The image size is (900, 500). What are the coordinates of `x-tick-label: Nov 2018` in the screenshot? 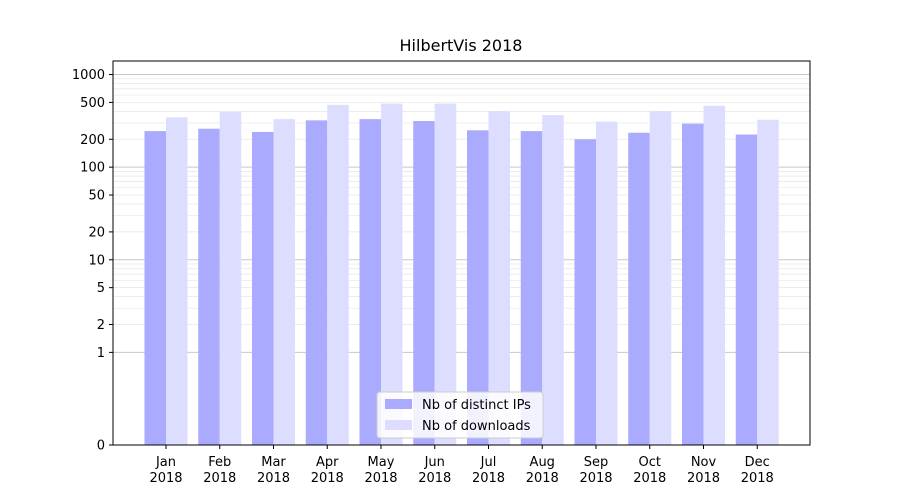 It's located at (703, 470).